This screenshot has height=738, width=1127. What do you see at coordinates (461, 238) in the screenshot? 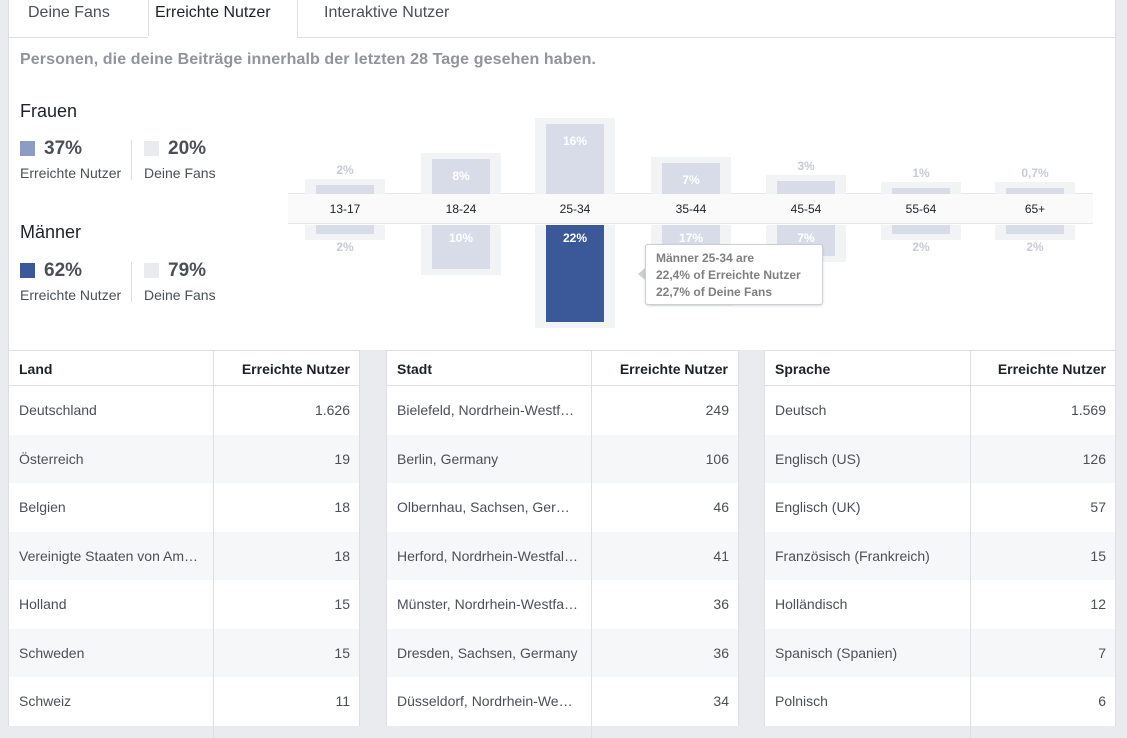
I see `bar-label-men: 10%` at bounding box center [461, 238].